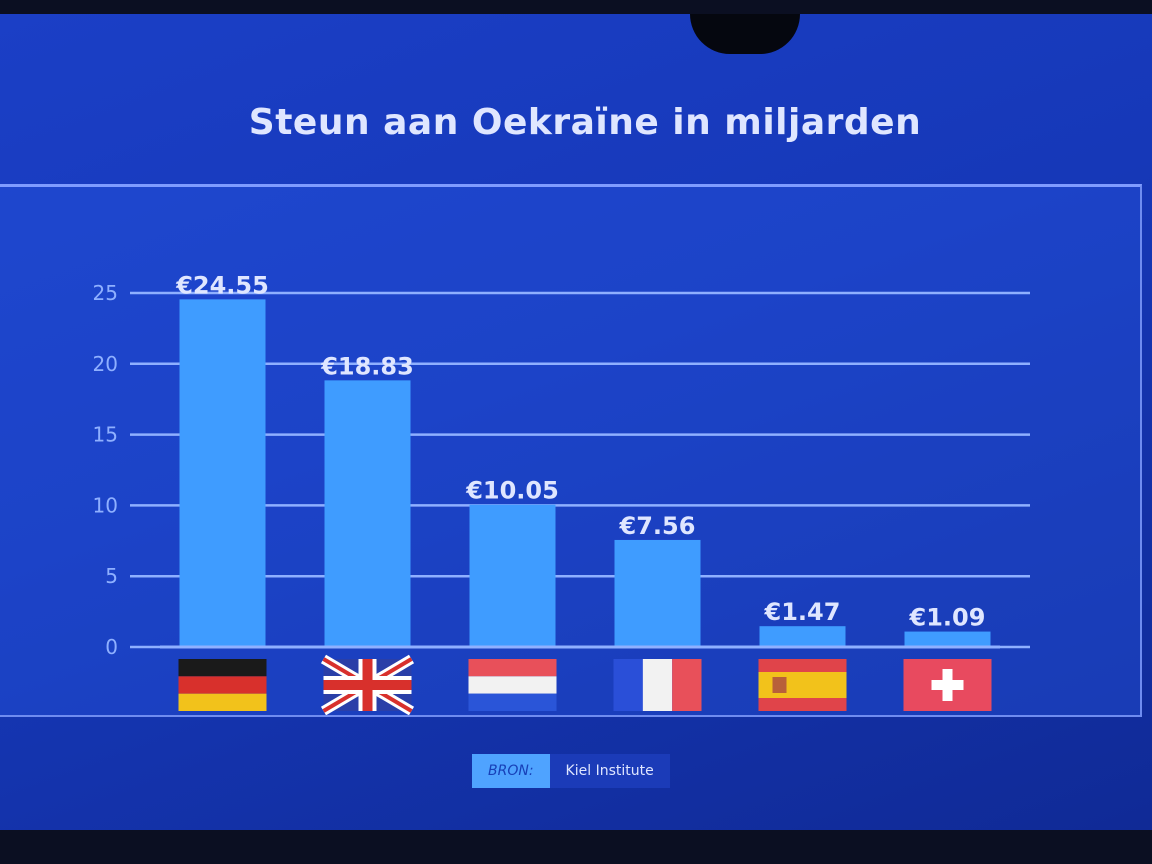  I want to click on y-tick-label: 10, so click(105, 505).